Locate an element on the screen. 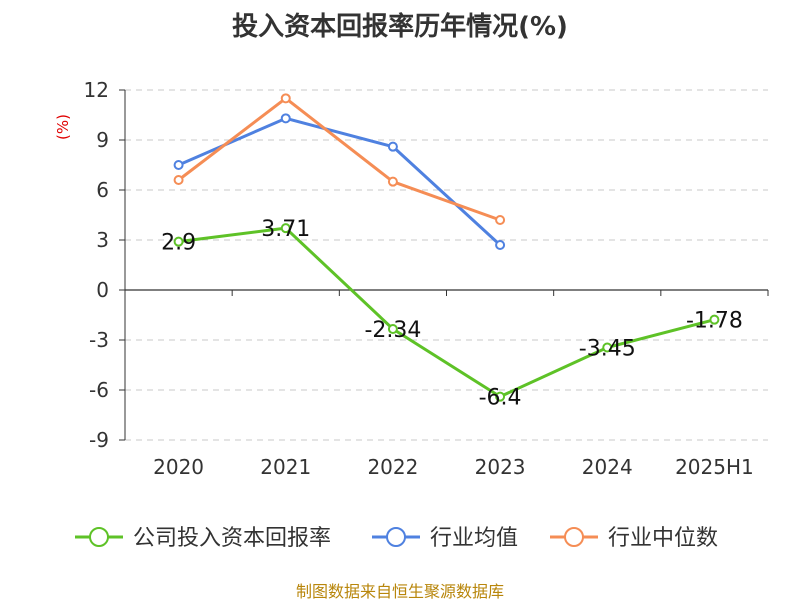  data-label: 3.71 is located at coordinates (285, 229).